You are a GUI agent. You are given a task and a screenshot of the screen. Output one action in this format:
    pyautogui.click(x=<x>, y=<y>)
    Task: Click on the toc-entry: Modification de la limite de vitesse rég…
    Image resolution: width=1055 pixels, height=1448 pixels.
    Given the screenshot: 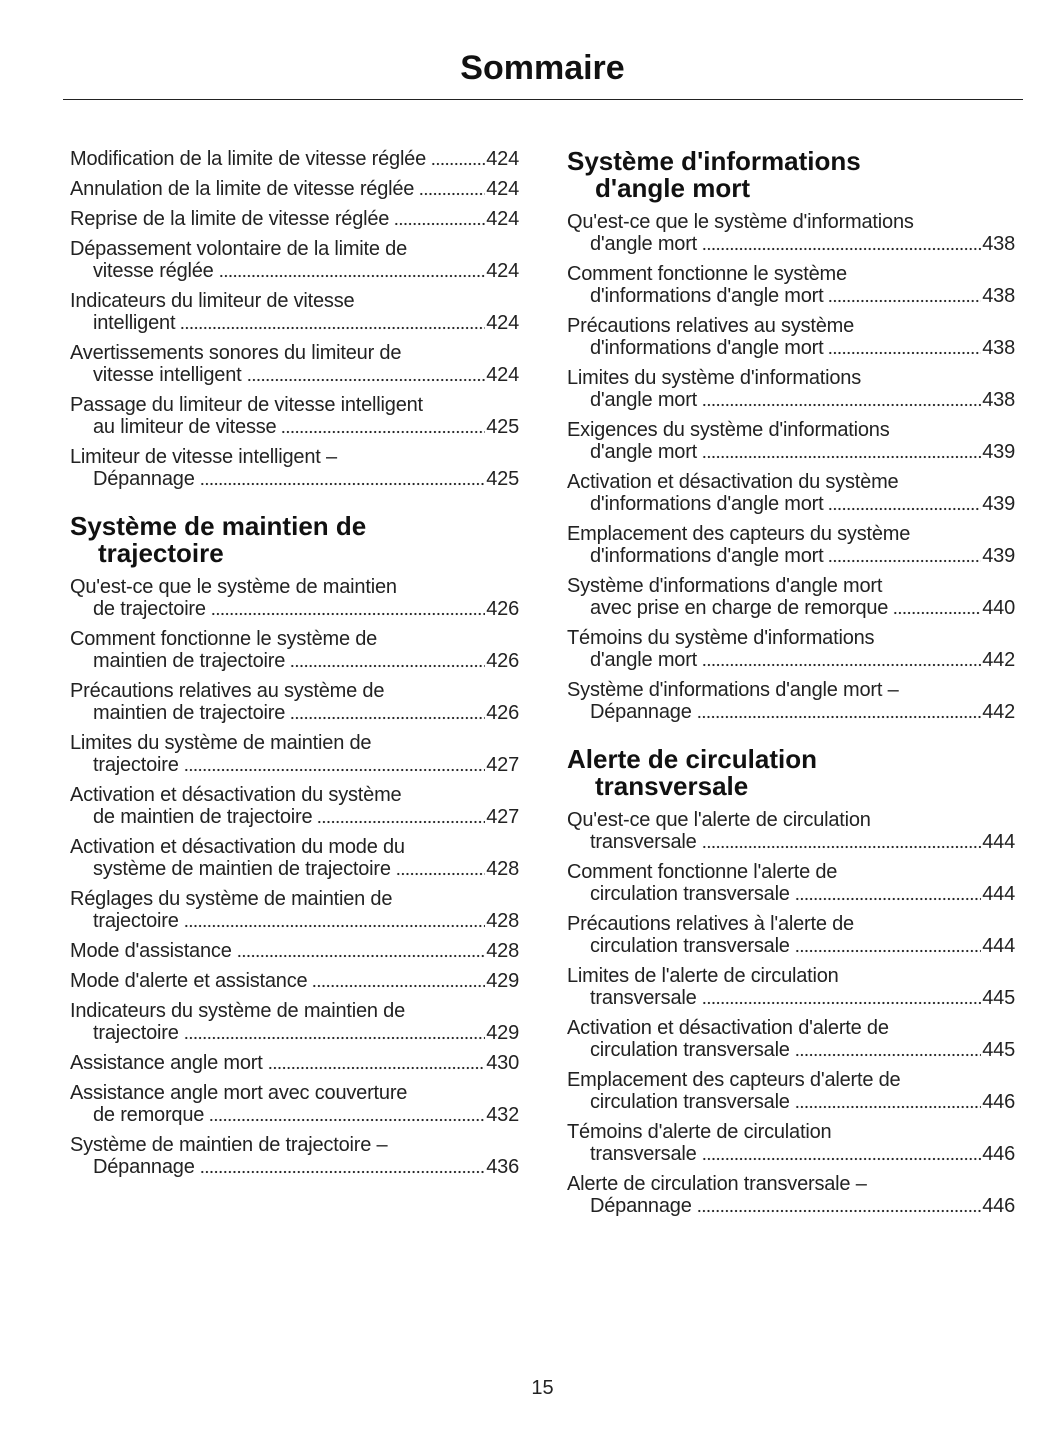 What is the action you would take?
    pyautogui.click(x=294, y=159)
    